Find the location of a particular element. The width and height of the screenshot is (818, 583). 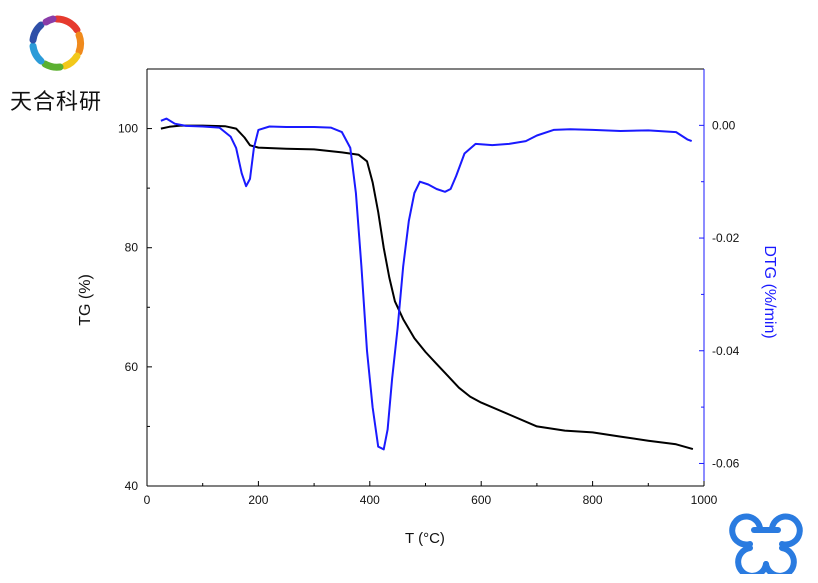

y-right-tick-label: 0.00 is located at coordinates (724, 125).